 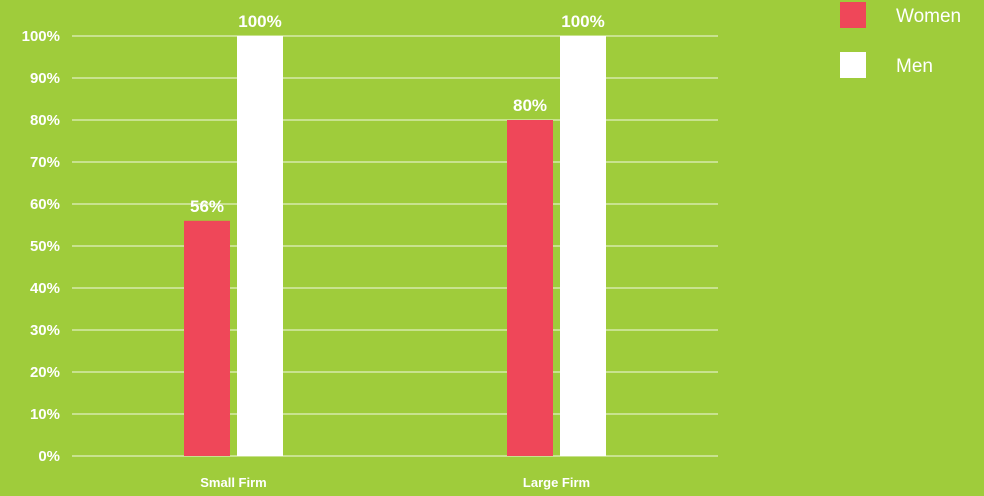 What do you see at coordinates (900, 40) in the screenshot?
I see `legend: Women Men` at bounding box center [900, 40].